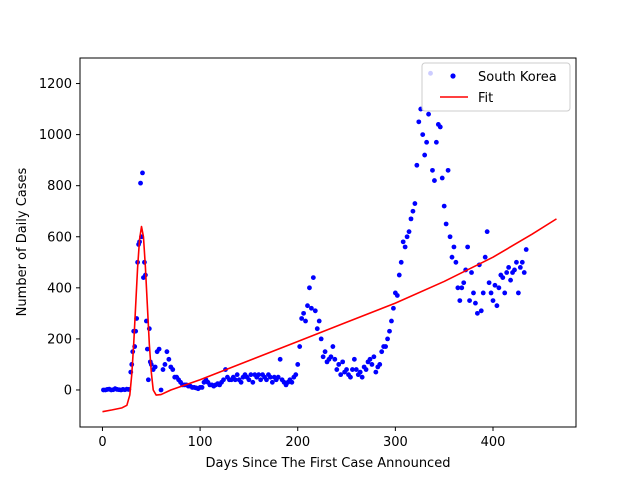 The image size is (640, 480). Describe the element at coordinates (328, 463) in the screenshot. I see `x-axis-label: Days Since The First Case Announced` at that location.